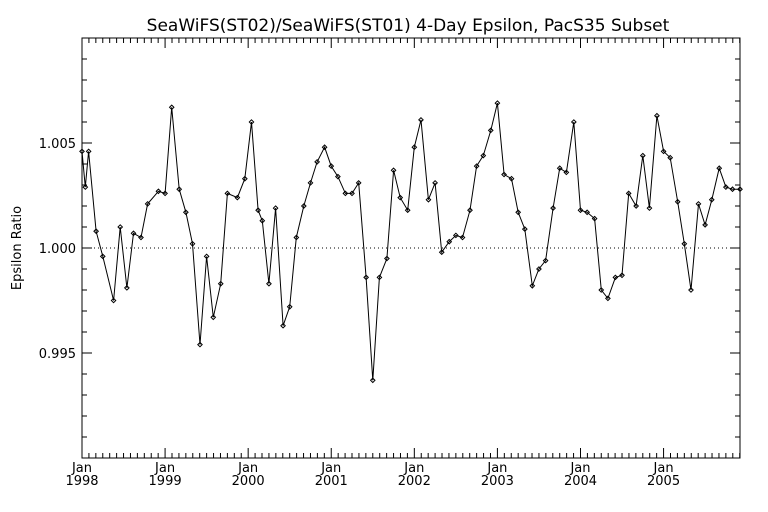  I want to click on y-tick-label: 0.995, so click(57, 354).